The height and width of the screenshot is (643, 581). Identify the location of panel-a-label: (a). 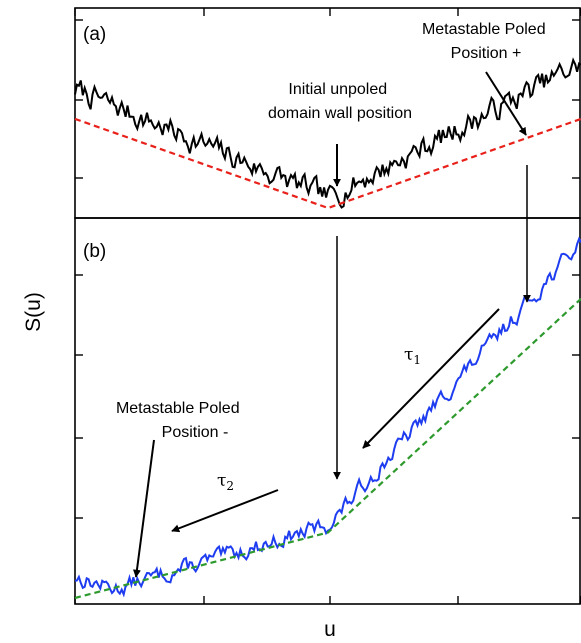
(94, 34).